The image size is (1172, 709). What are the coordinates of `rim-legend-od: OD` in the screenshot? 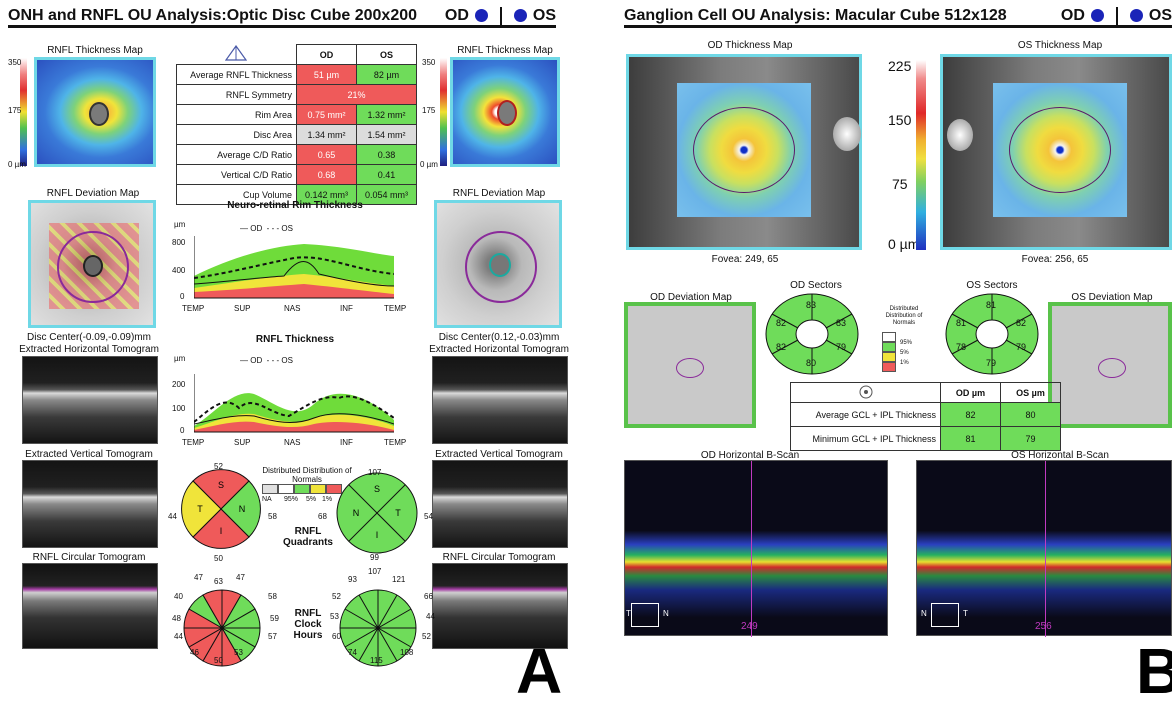 It's located at (256, 228).